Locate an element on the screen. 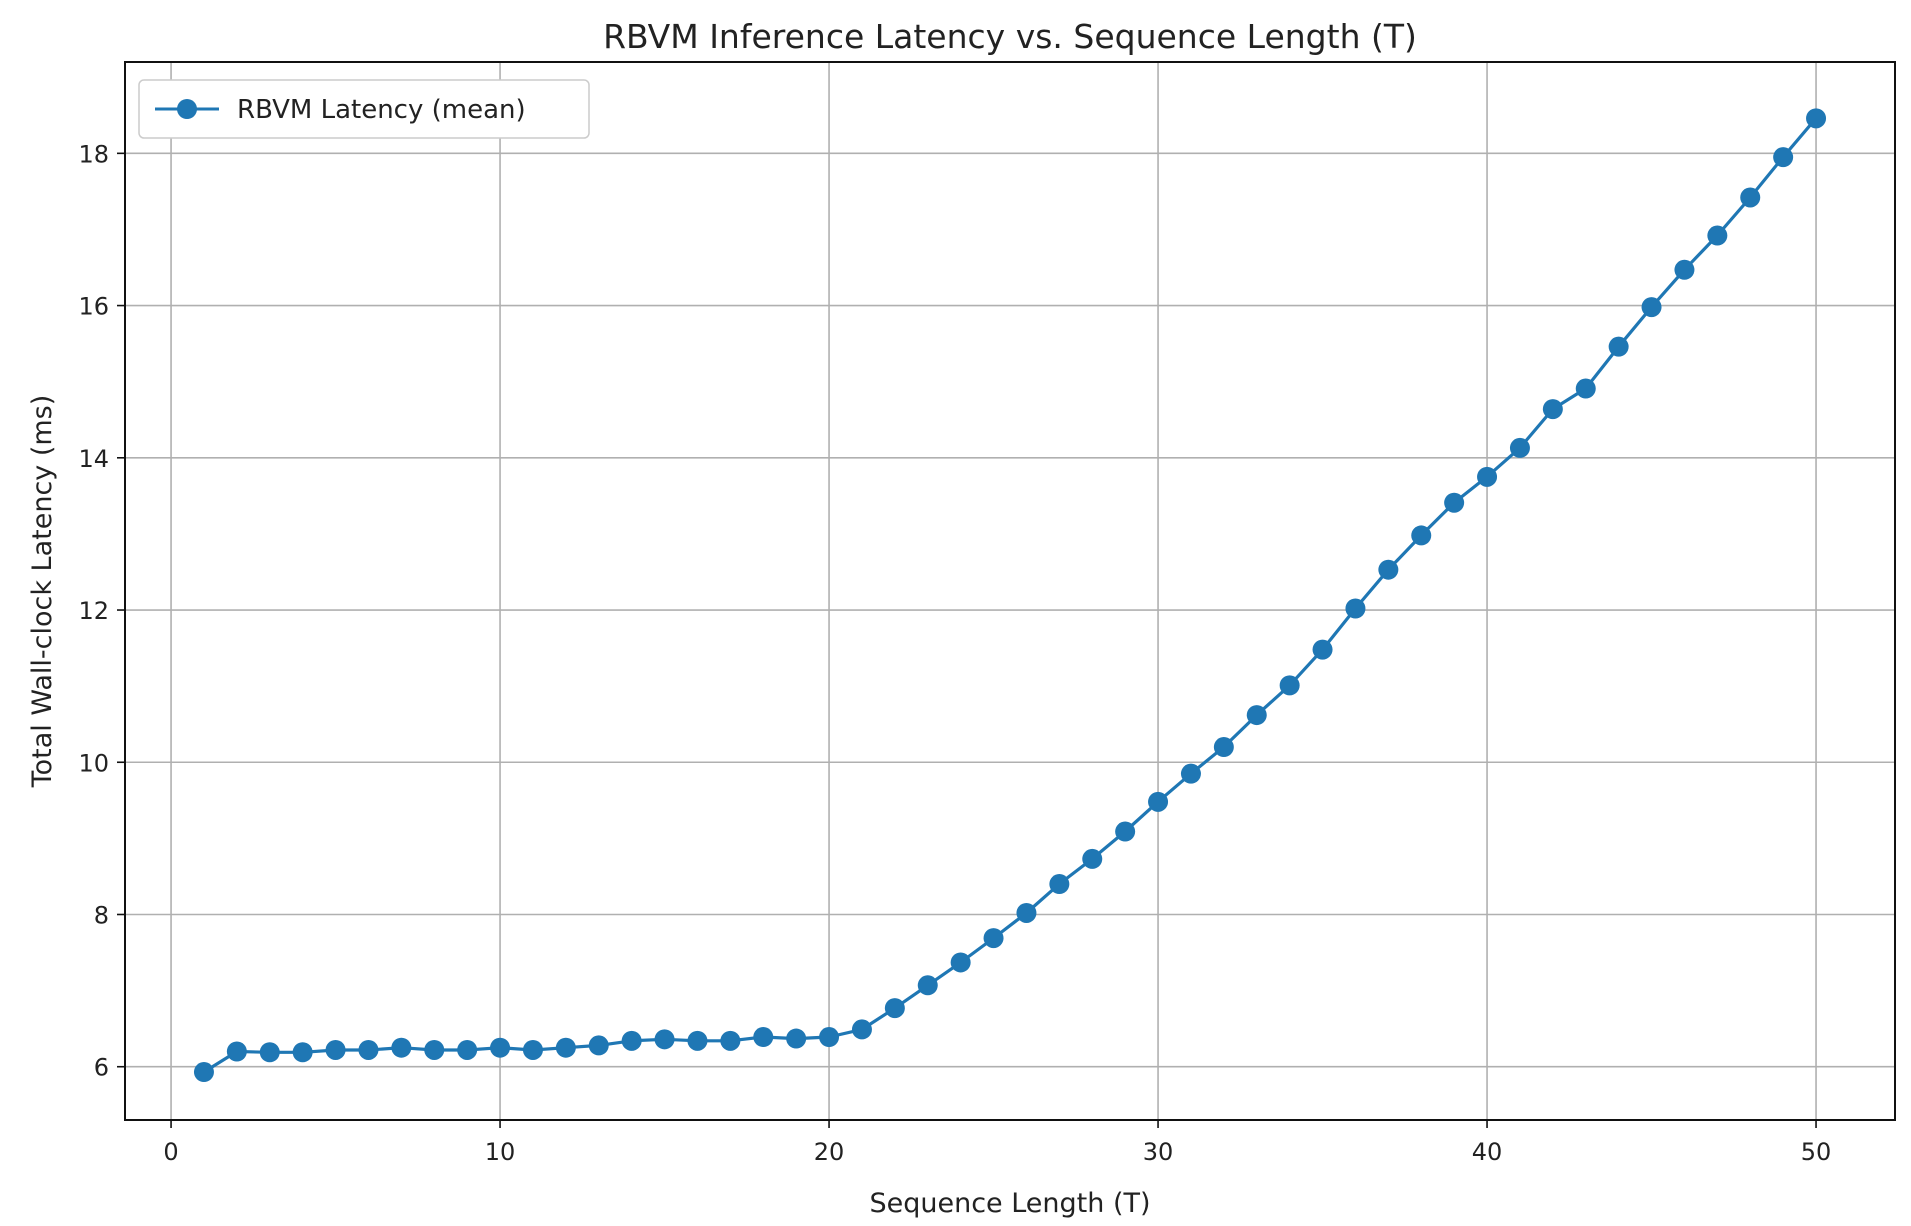 This screenshot has height=1226, width=1911. y-tick-label: 10 is located at coordinates (93, 763).